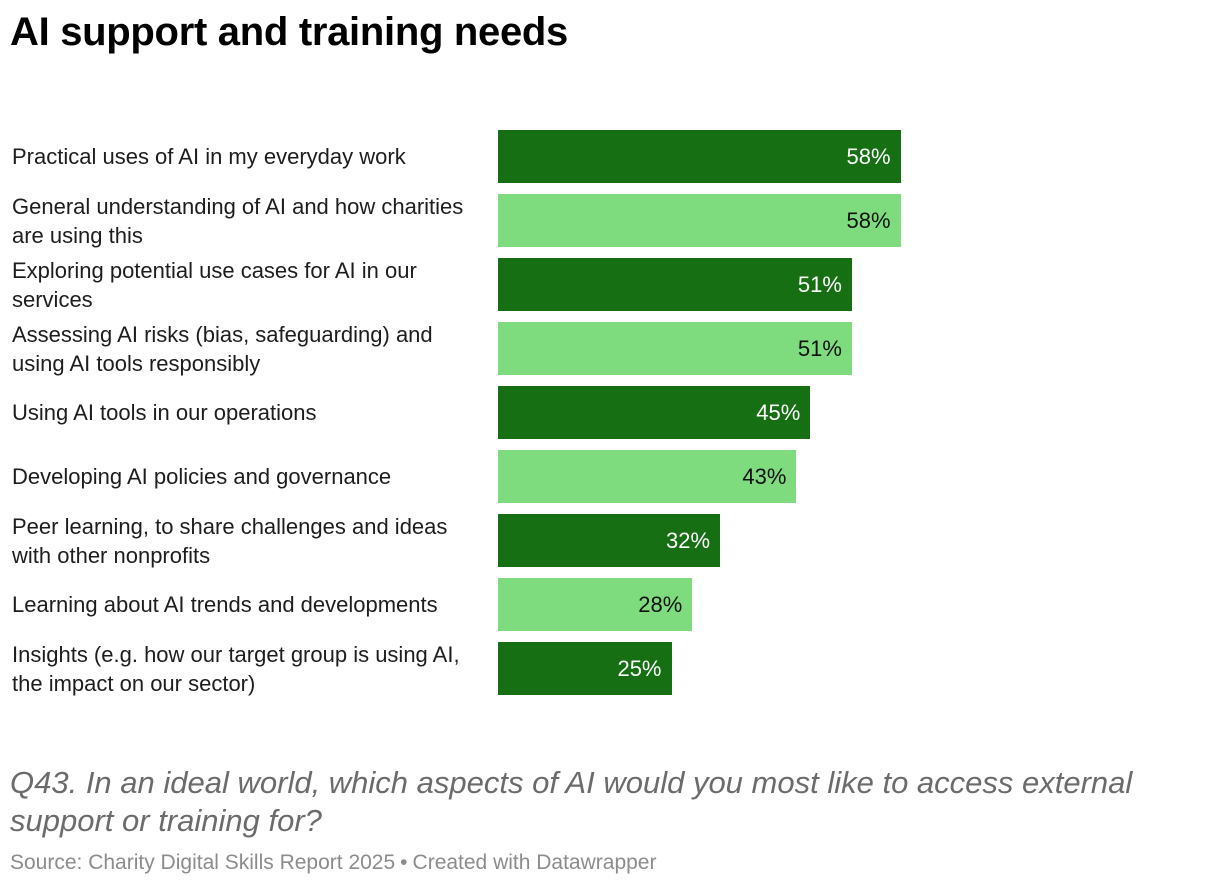 The image size is (1220, 888). What do you see at coordinates (202, 476) in the screenshot?
I see `category-label: Developing AI policies and governance` at bounding box center [202, 476].